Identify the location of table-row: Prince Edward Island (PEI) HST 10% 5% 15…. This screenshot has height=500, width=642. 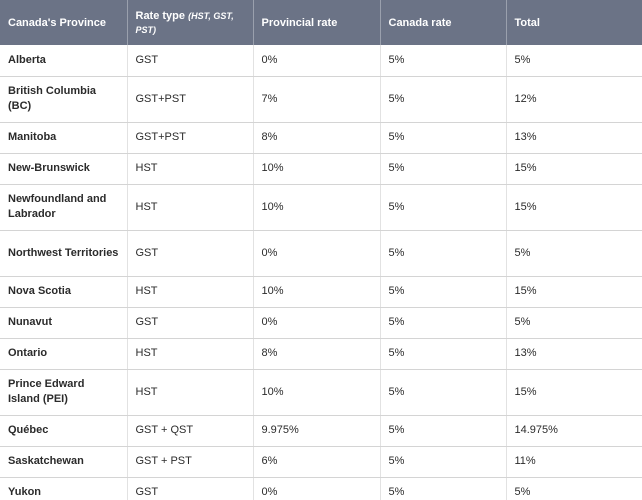
(321, 392).